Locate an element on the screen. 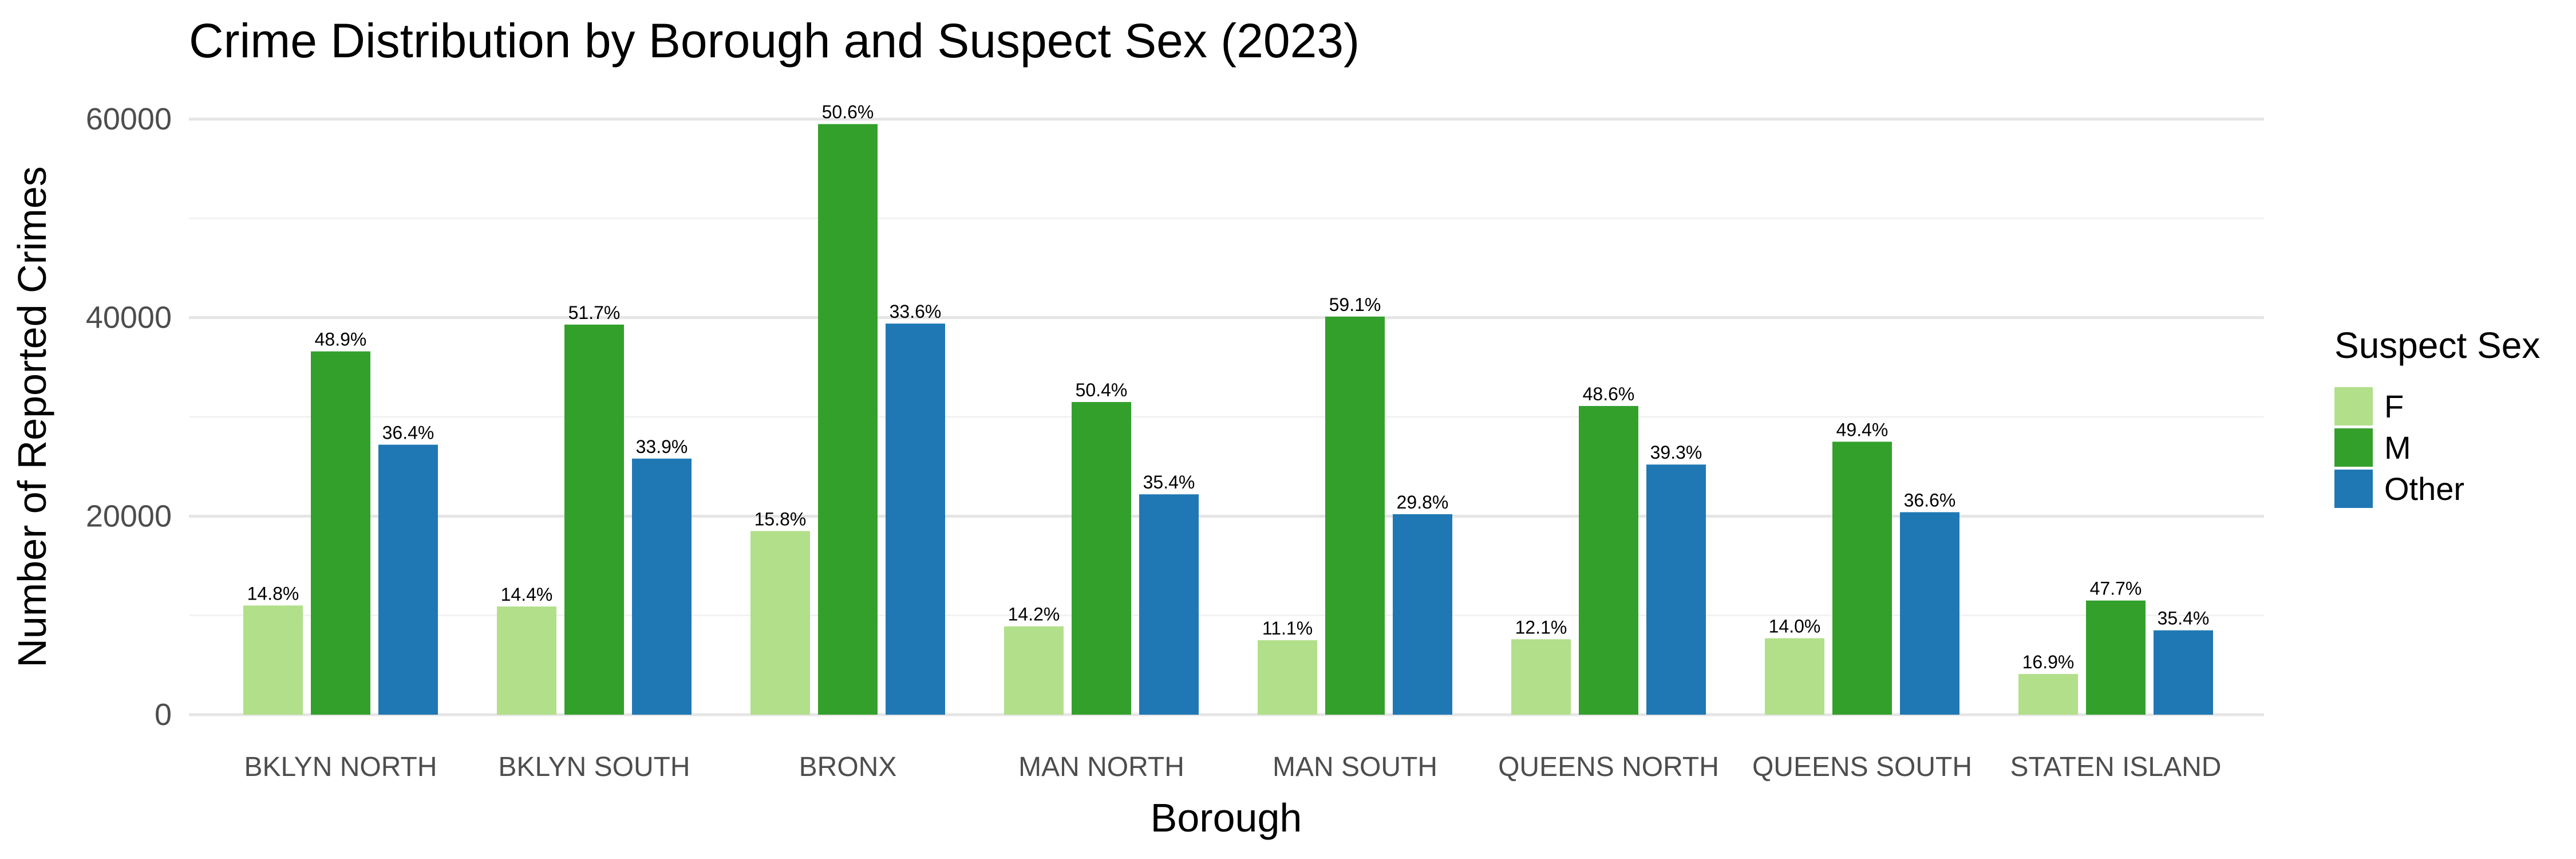 The width and height of the screenshot is (2576, 859). x-tick-label: BRONX is located at coordinates (848, 767).